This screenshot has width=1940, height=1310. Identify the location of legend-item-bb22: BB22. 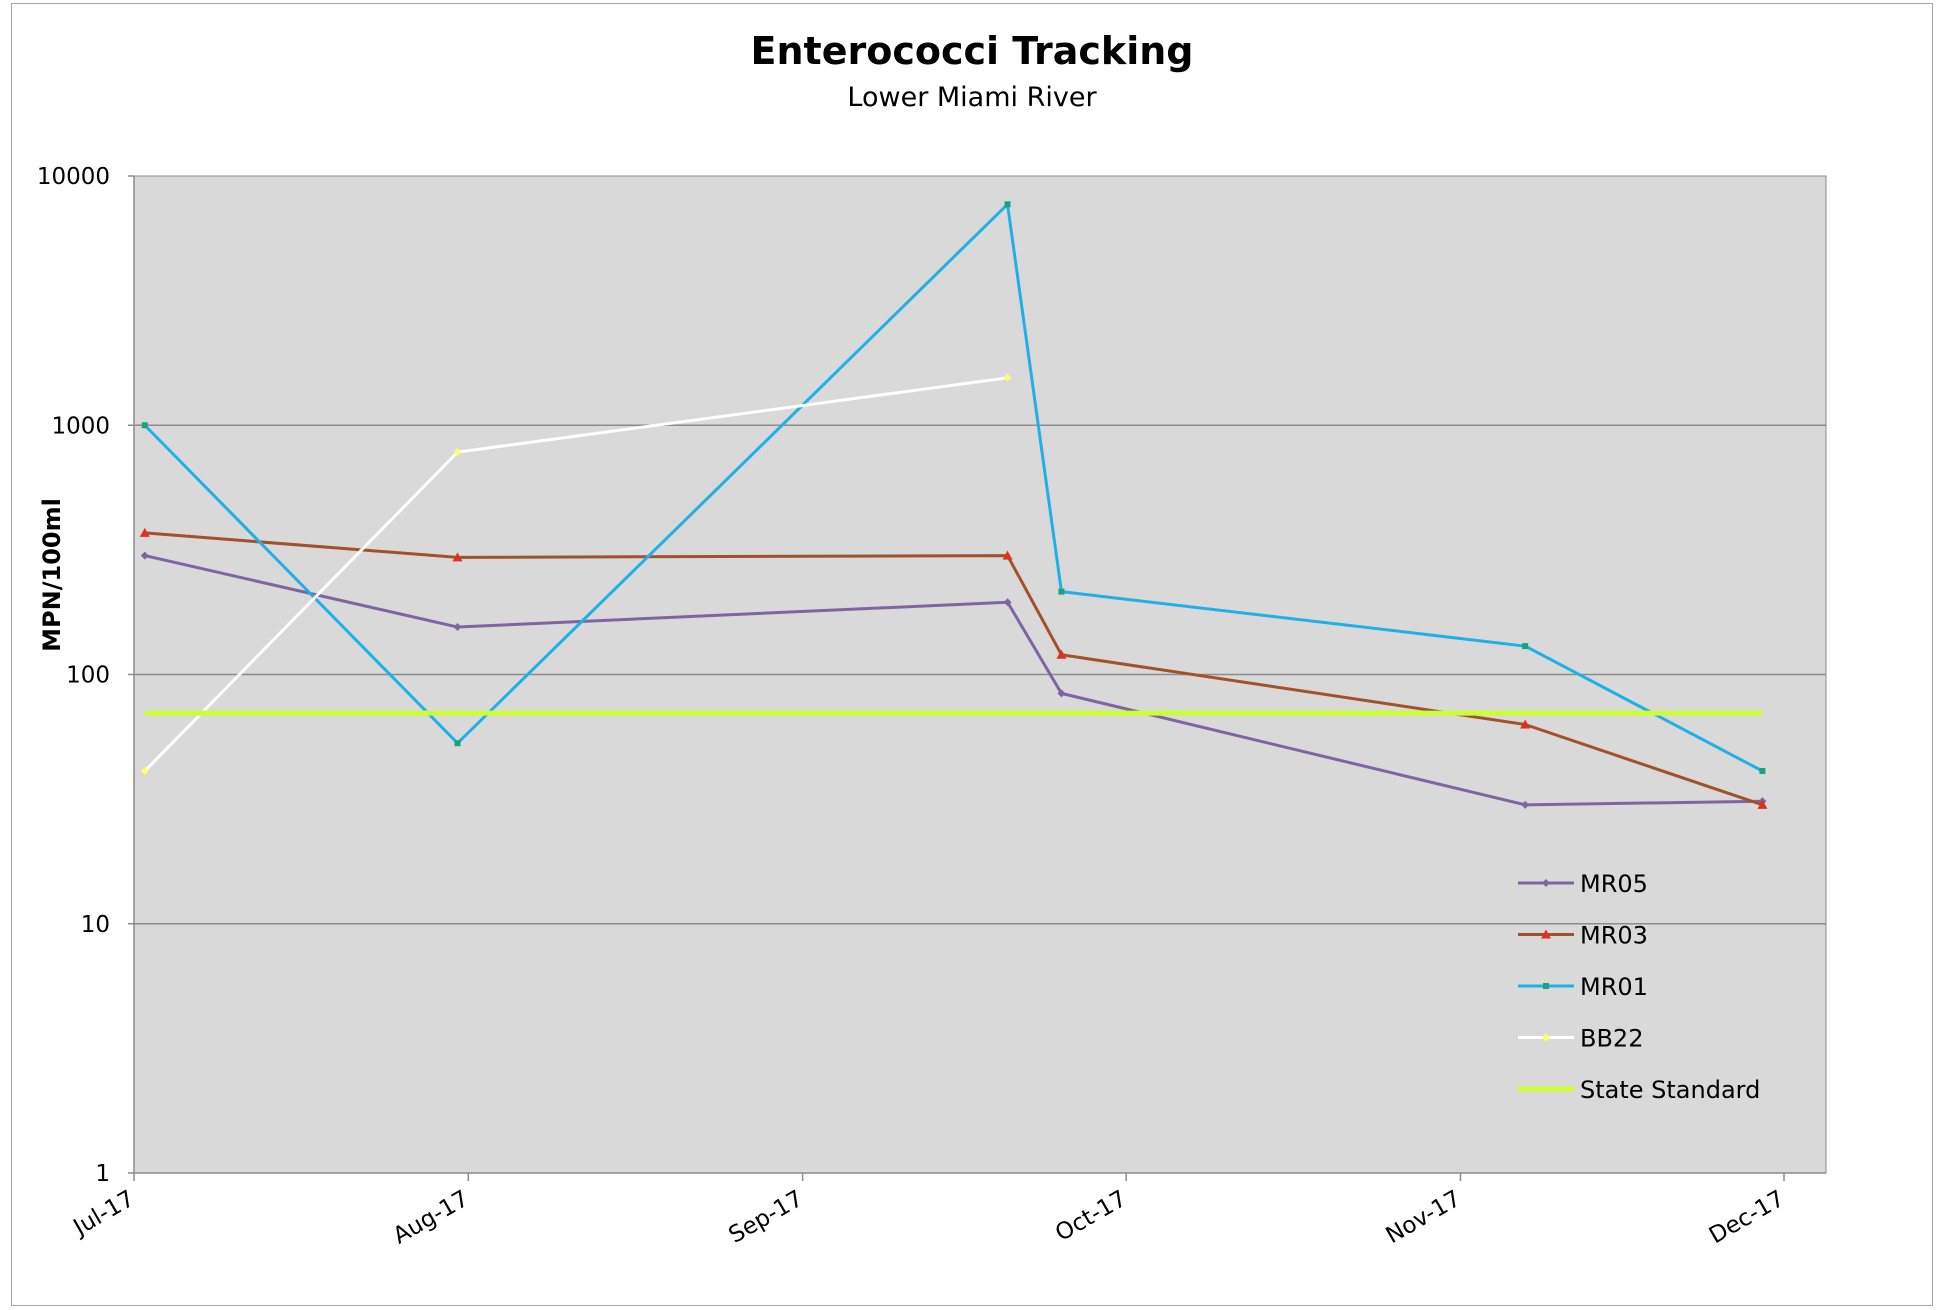
(1580, 1039).